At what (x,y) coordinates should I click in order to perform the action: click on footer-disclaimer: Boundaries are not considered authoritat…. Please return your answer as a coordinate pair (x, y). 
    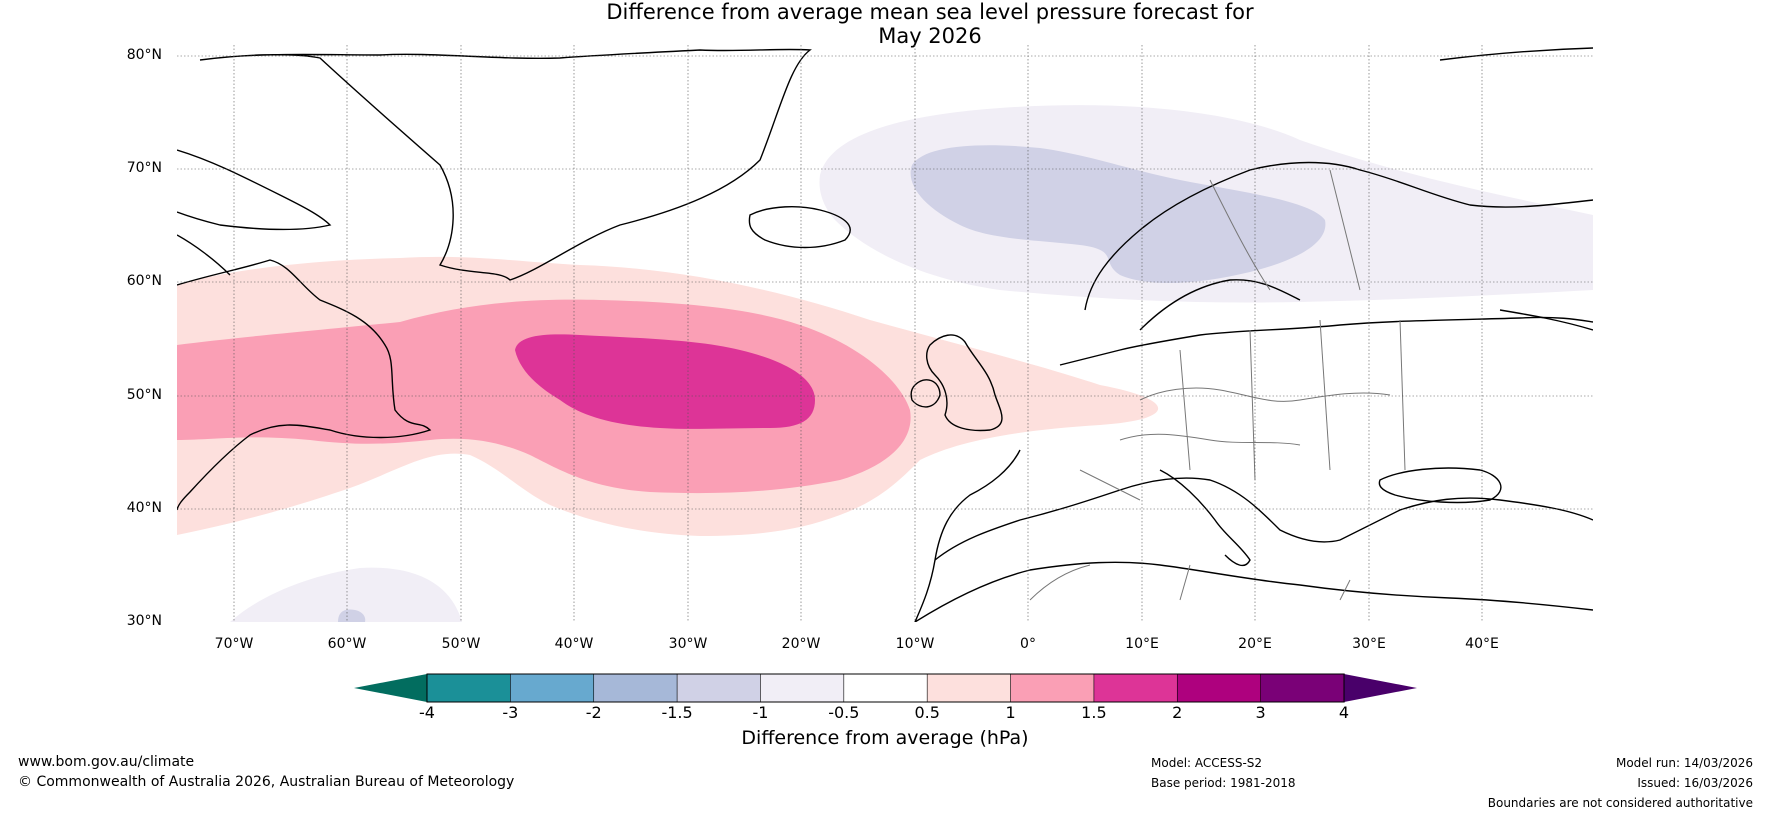
    Looking at the image, I should click on (1620, 803).